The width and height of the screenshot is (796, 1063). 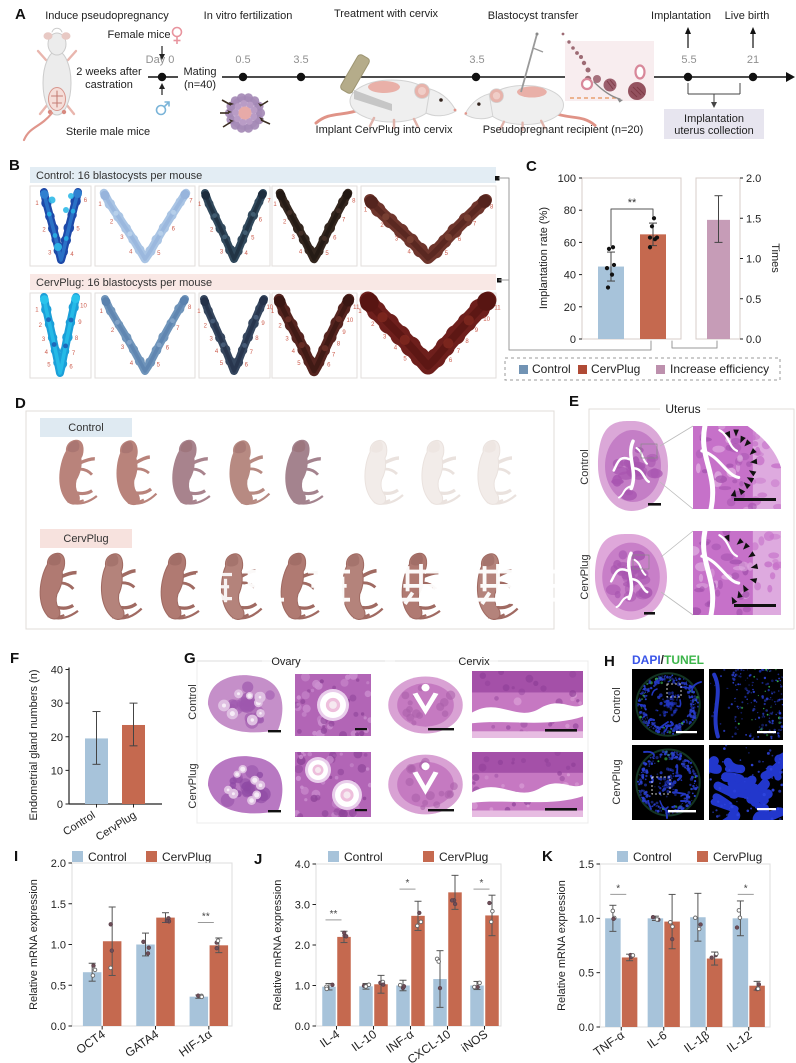 What do you see at coordinates (567, 179) in the screenshot?
I see `svg-text: 100` at bounding box center [567, 179].